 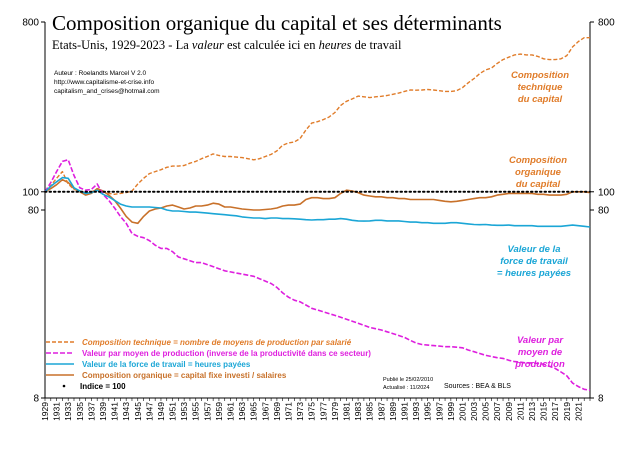 What do you see at coordinates (68, 411) in the screenshot?
I see `x-tick-label: 1933` at bounding box center [68, 411].